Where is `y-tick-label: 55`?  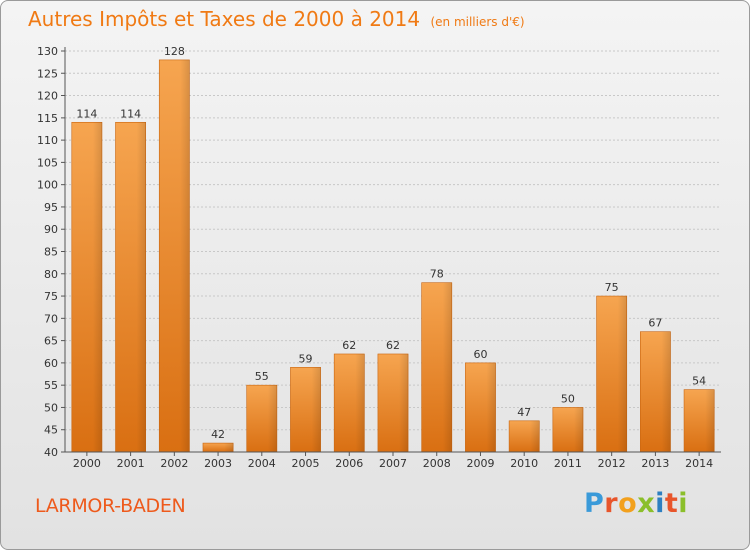
y-tick-label: 55 is located at coordinates (51, 385).